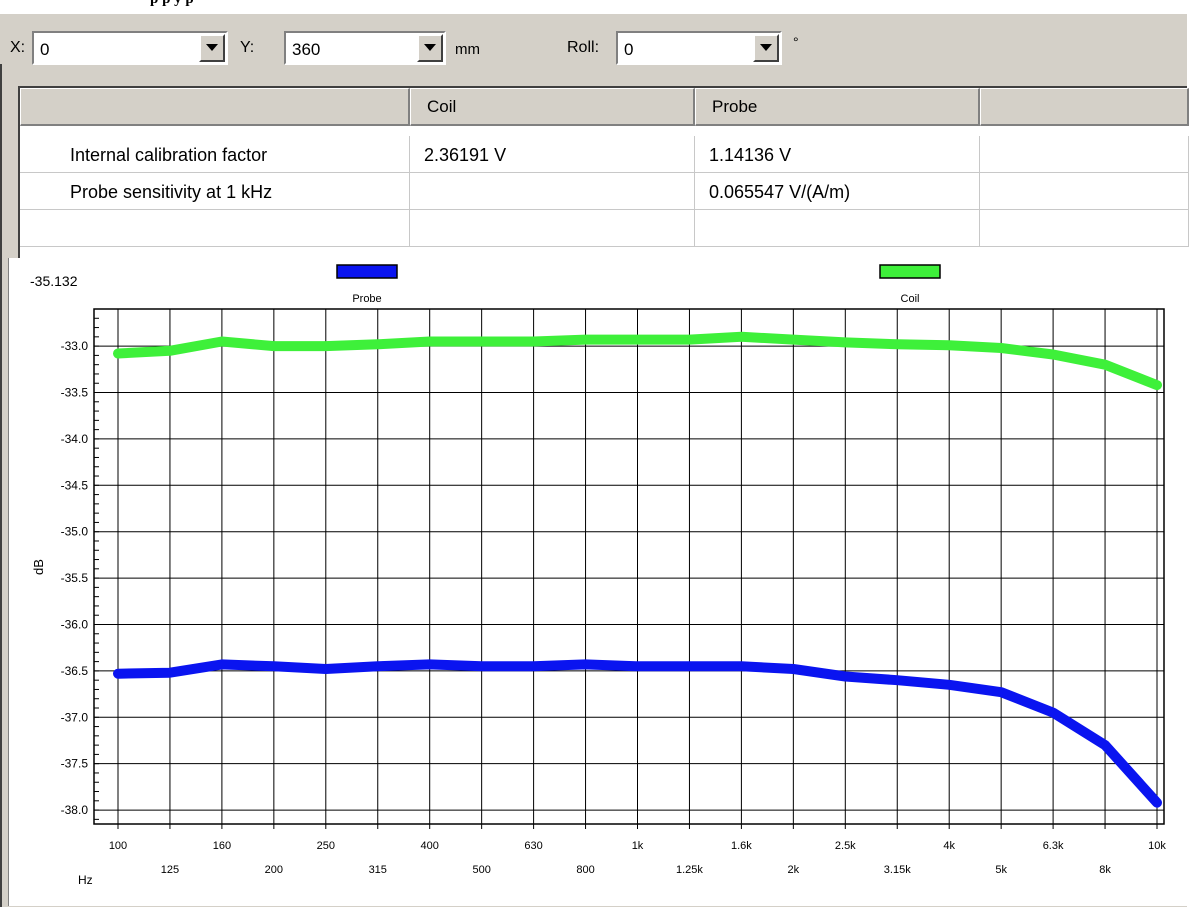 This screenshot has width=1193, height=909. I want to click on x-tick-label: 4k, so click(949, 846).